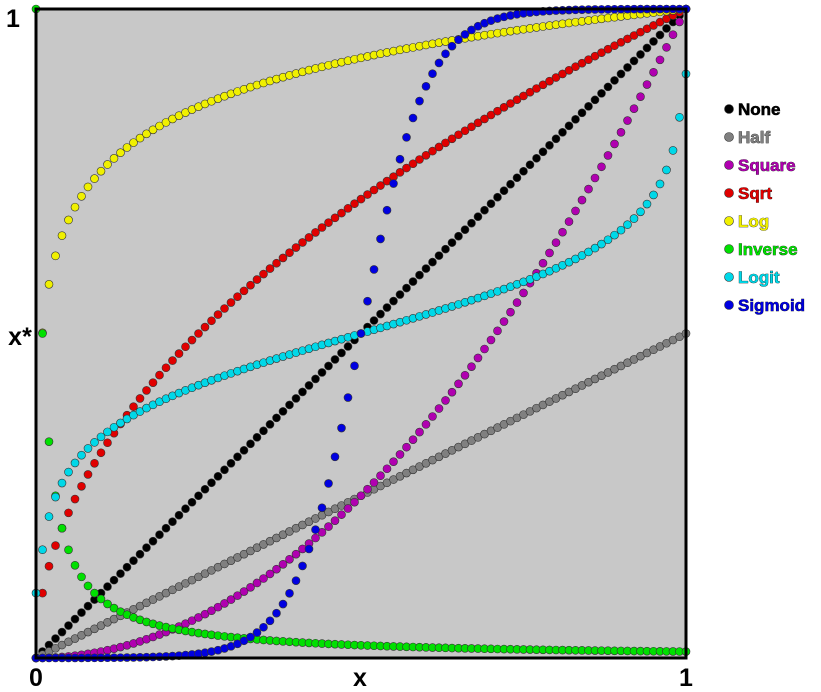 The height and width of the screenshot is (692, 821). Describe the element at coordinates (759, 109) in the screenshot. I see `legend-label: None` at that location.